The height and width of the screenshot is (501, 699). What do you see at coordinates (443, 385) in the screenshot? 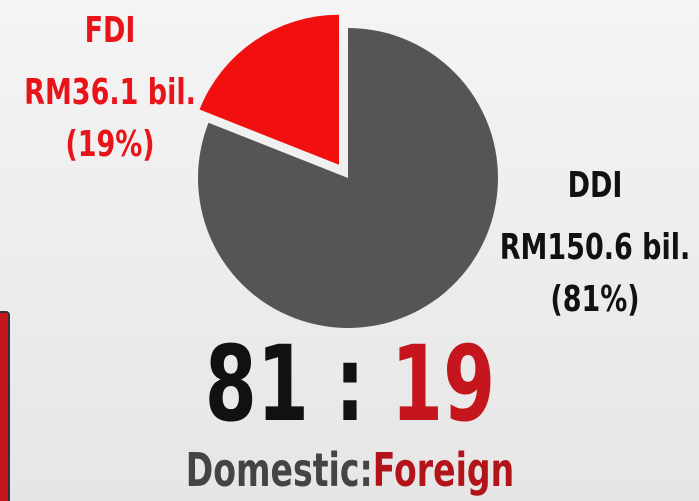
I see `ratio-right: 19` at bounding box center [443, 385].